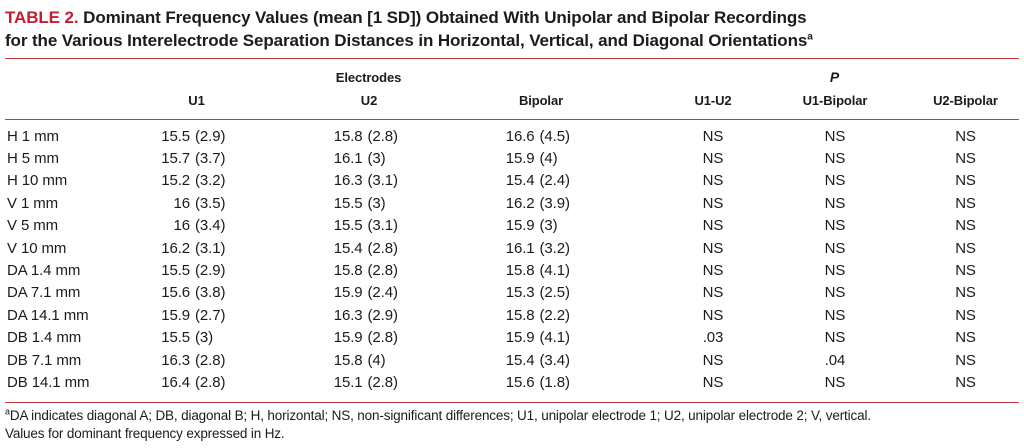 The height and width of the screenshot is (448, 1024). Describe the element at coordinates (193, 248) in the screenshot. I see `u1-value: 16.2 (3.1)` at that location.